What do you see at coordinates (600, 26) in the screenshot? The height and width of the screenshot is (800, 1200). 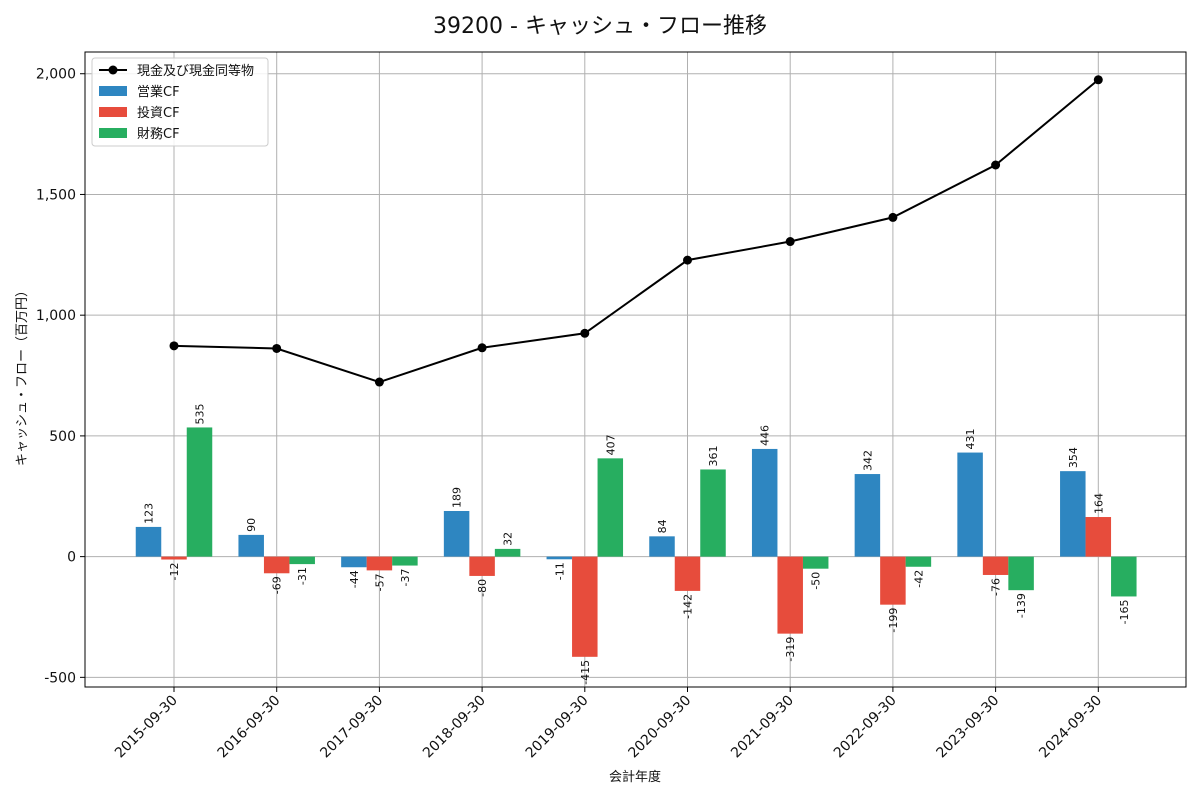 I see `chart-title: 39200 - キャッシュ・フロー推移` at bounding box center [600, 26].